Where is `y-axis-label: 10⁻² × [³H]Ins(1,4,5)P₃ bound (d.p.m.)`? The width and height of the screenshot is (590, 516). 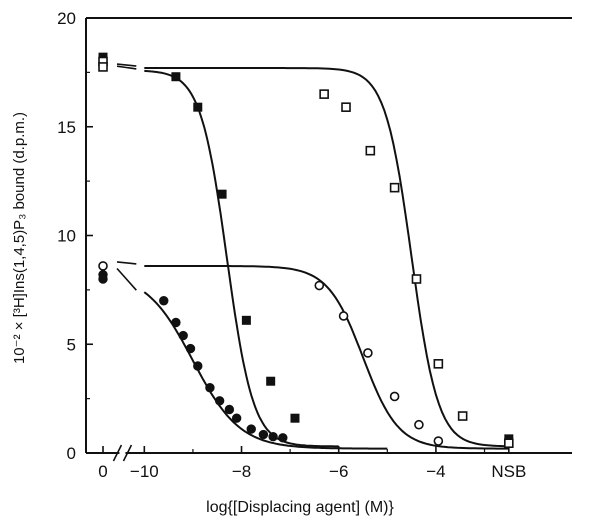 y-axis-label: 10⁻² × [³H]Ins(1,4,5)P₃ bound (d.p.m.) is located at coordinates (19, 238).